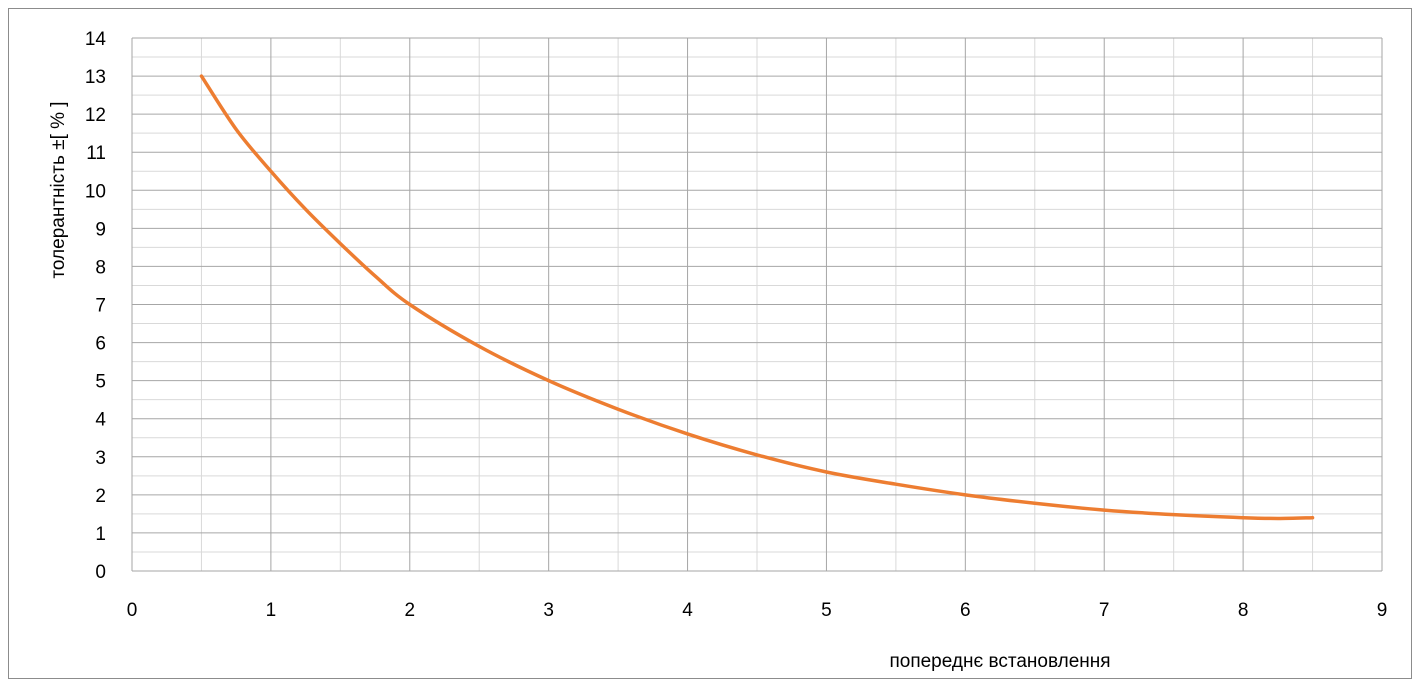 The width and height of the screenshot is (1421, 687). I want to click on y-tick-label: 4, so click(100, 420).